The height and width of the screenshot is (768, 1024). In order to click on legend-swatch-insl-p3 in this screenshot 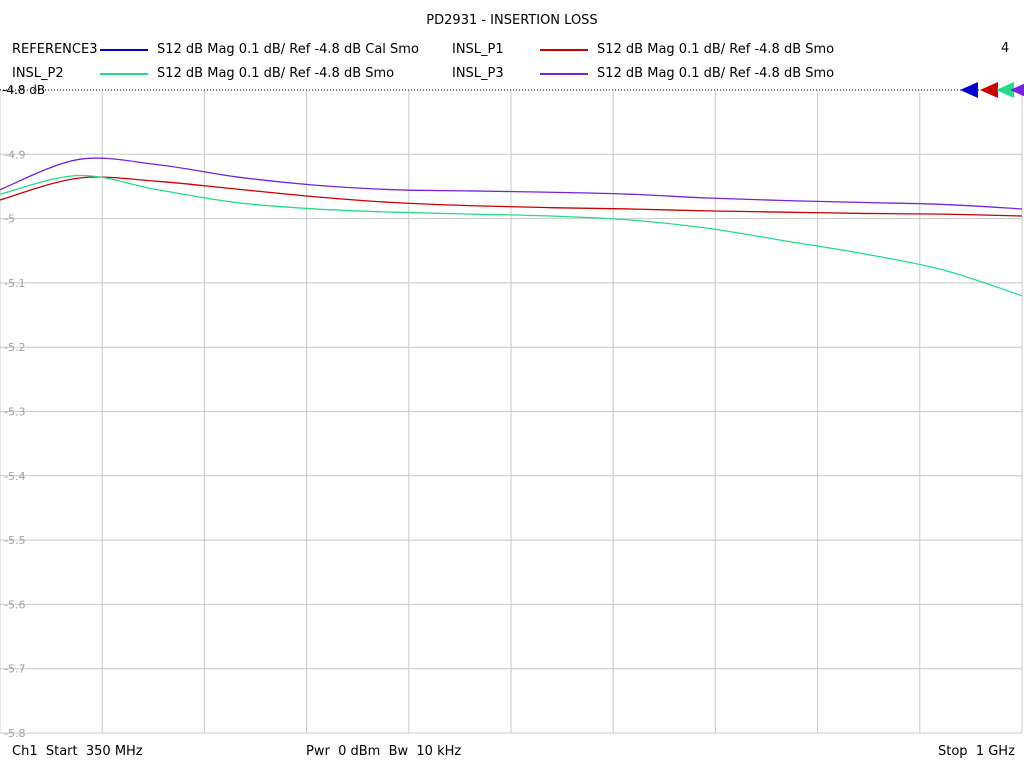, I will do `click(564, 74)`.